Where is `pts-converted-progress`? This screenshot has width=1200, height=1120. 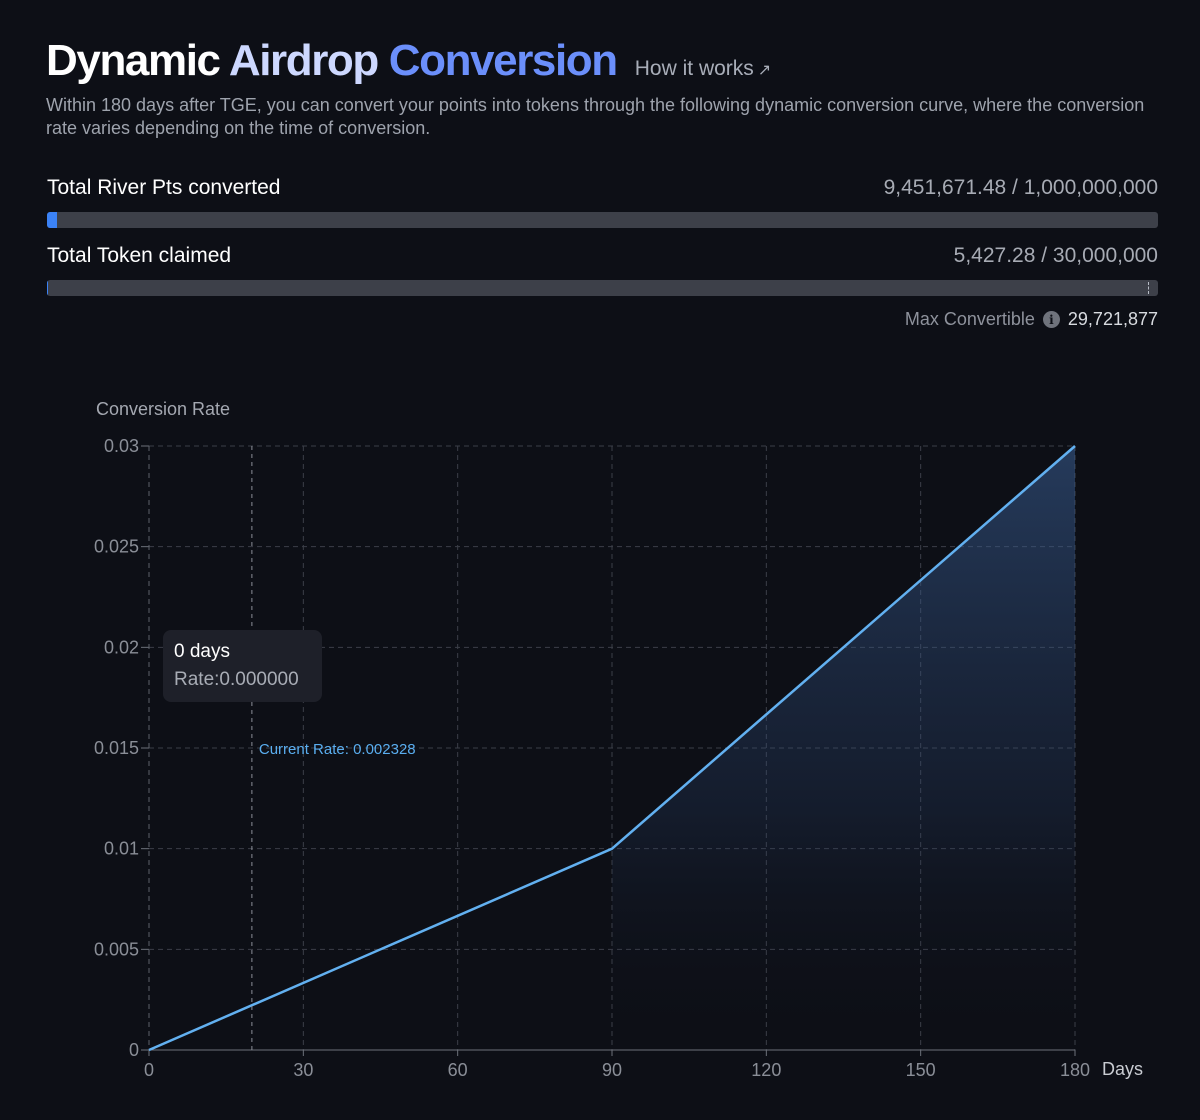
pts-converted-progress is located at coordinates (602, 220).